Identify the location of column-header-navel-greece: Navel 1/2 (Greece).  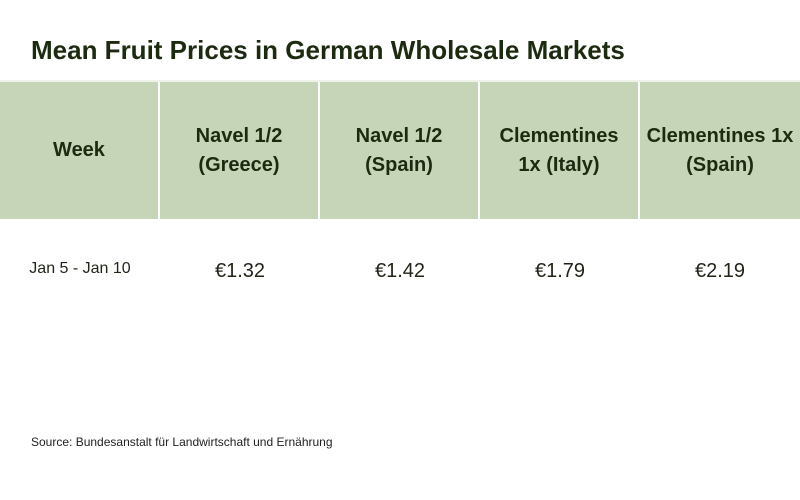
(240, 150).